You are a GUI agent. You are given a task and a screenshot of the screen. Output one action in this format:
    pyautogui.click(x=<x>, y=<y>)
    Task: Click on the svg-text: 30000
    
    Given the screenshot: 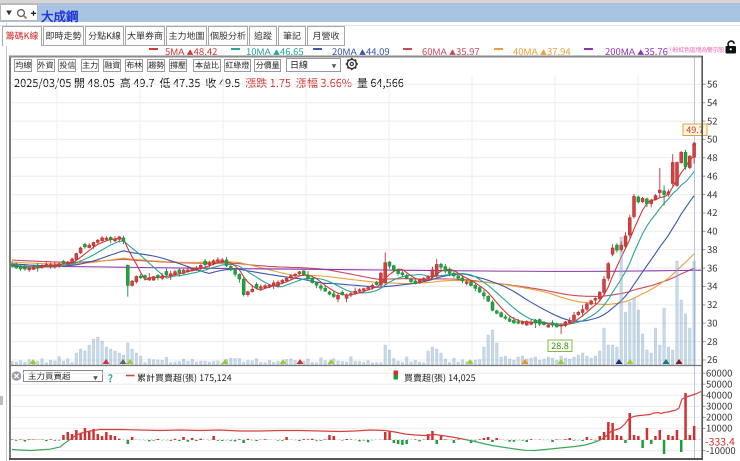 What is the action you would take?
    pyautogui.click(x=719, y=406)
    